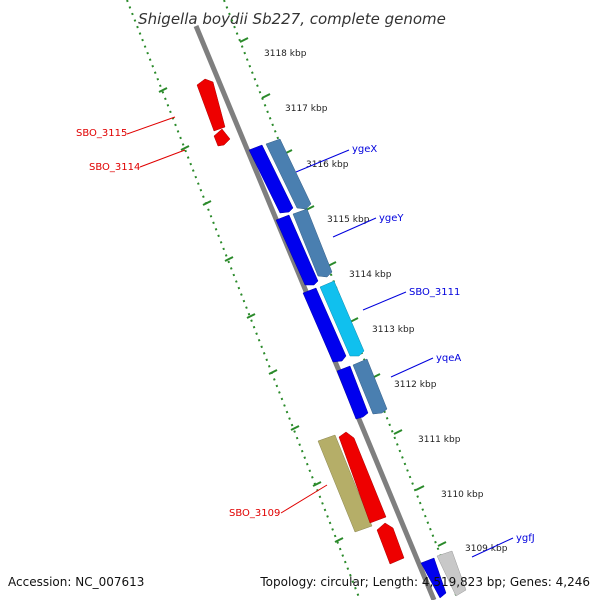 The height and width of the screenshot is (600, 600). What do you see at coordinates (271, 179) in the screenshot?
I see `gene-ygex-a` at bounding box center [271, 179].